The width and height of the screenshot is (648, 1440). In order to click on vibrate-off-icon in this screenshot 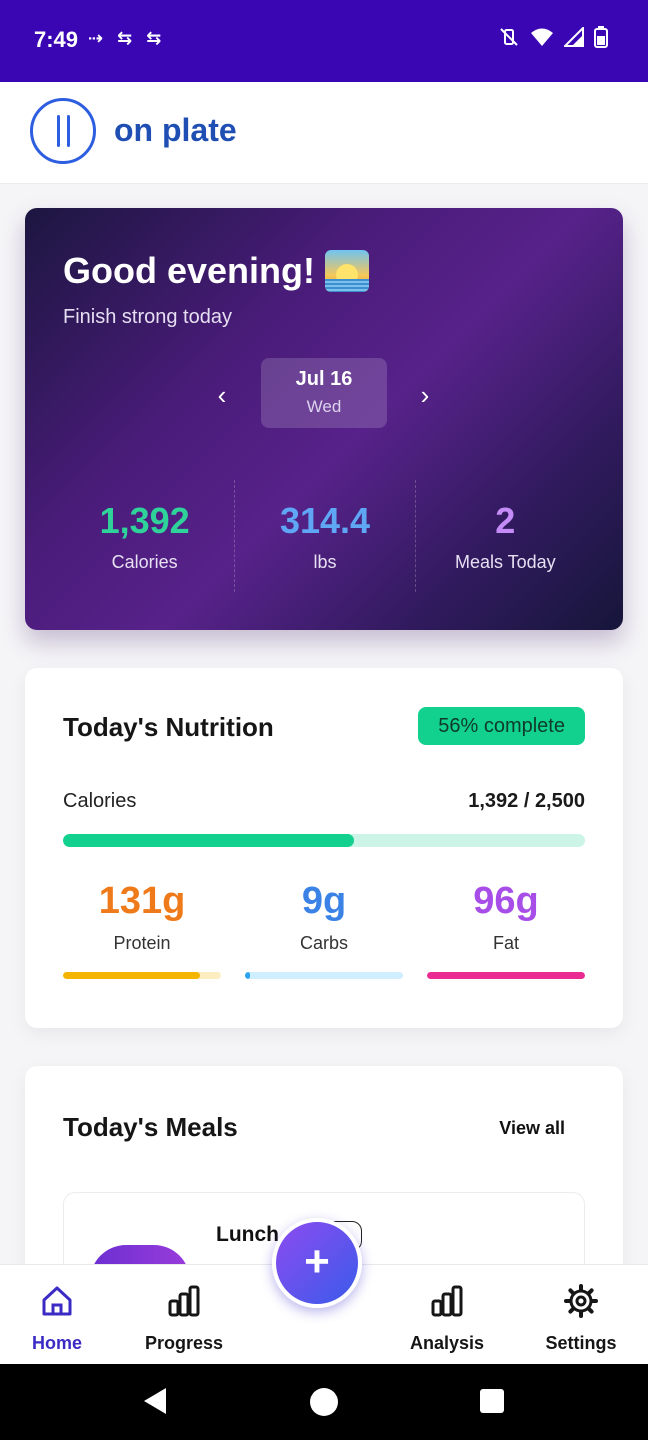, I will do `click(509, 37)`.